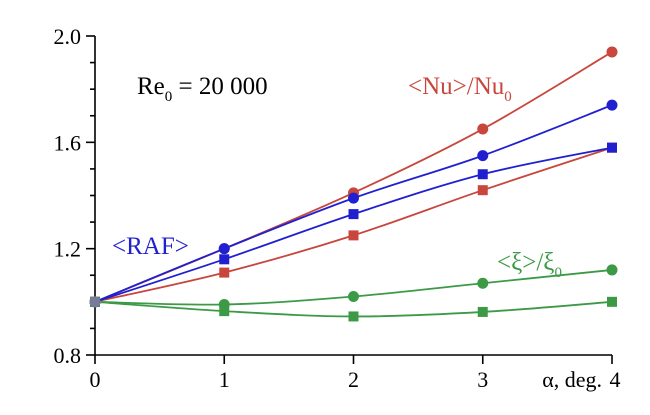 This screenshot has width=650, height=415. I want to click on y-ticks: 0.8 1.2 1.6 2.0, so click(74, 196).